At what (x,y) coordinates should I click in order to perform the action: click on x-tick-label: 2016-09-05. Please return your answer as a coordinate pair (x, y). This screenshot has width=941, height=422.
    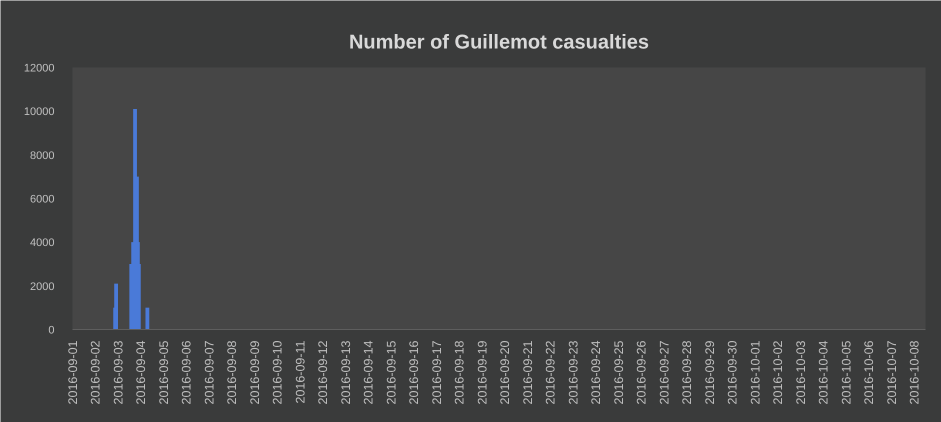
    Looking at the image, I should click on (163, 372).